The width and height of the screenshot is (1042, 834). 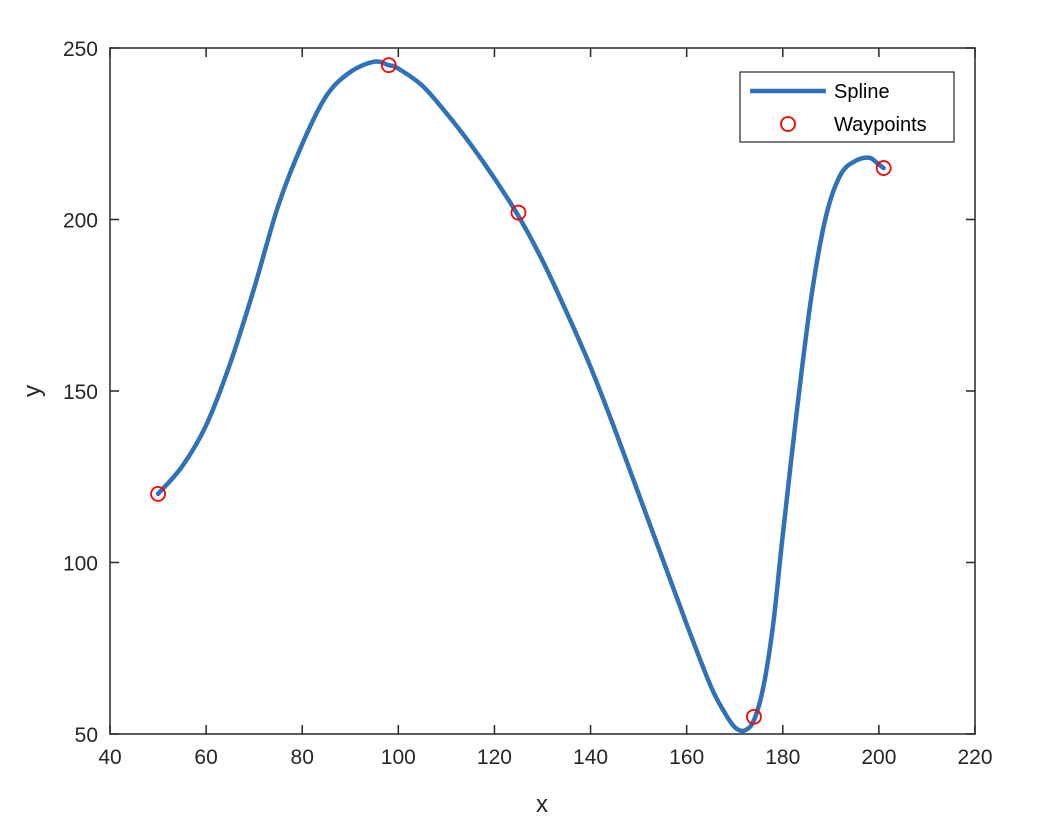 I want to click on y-tick-label: 250, so click(x=80, y=49).